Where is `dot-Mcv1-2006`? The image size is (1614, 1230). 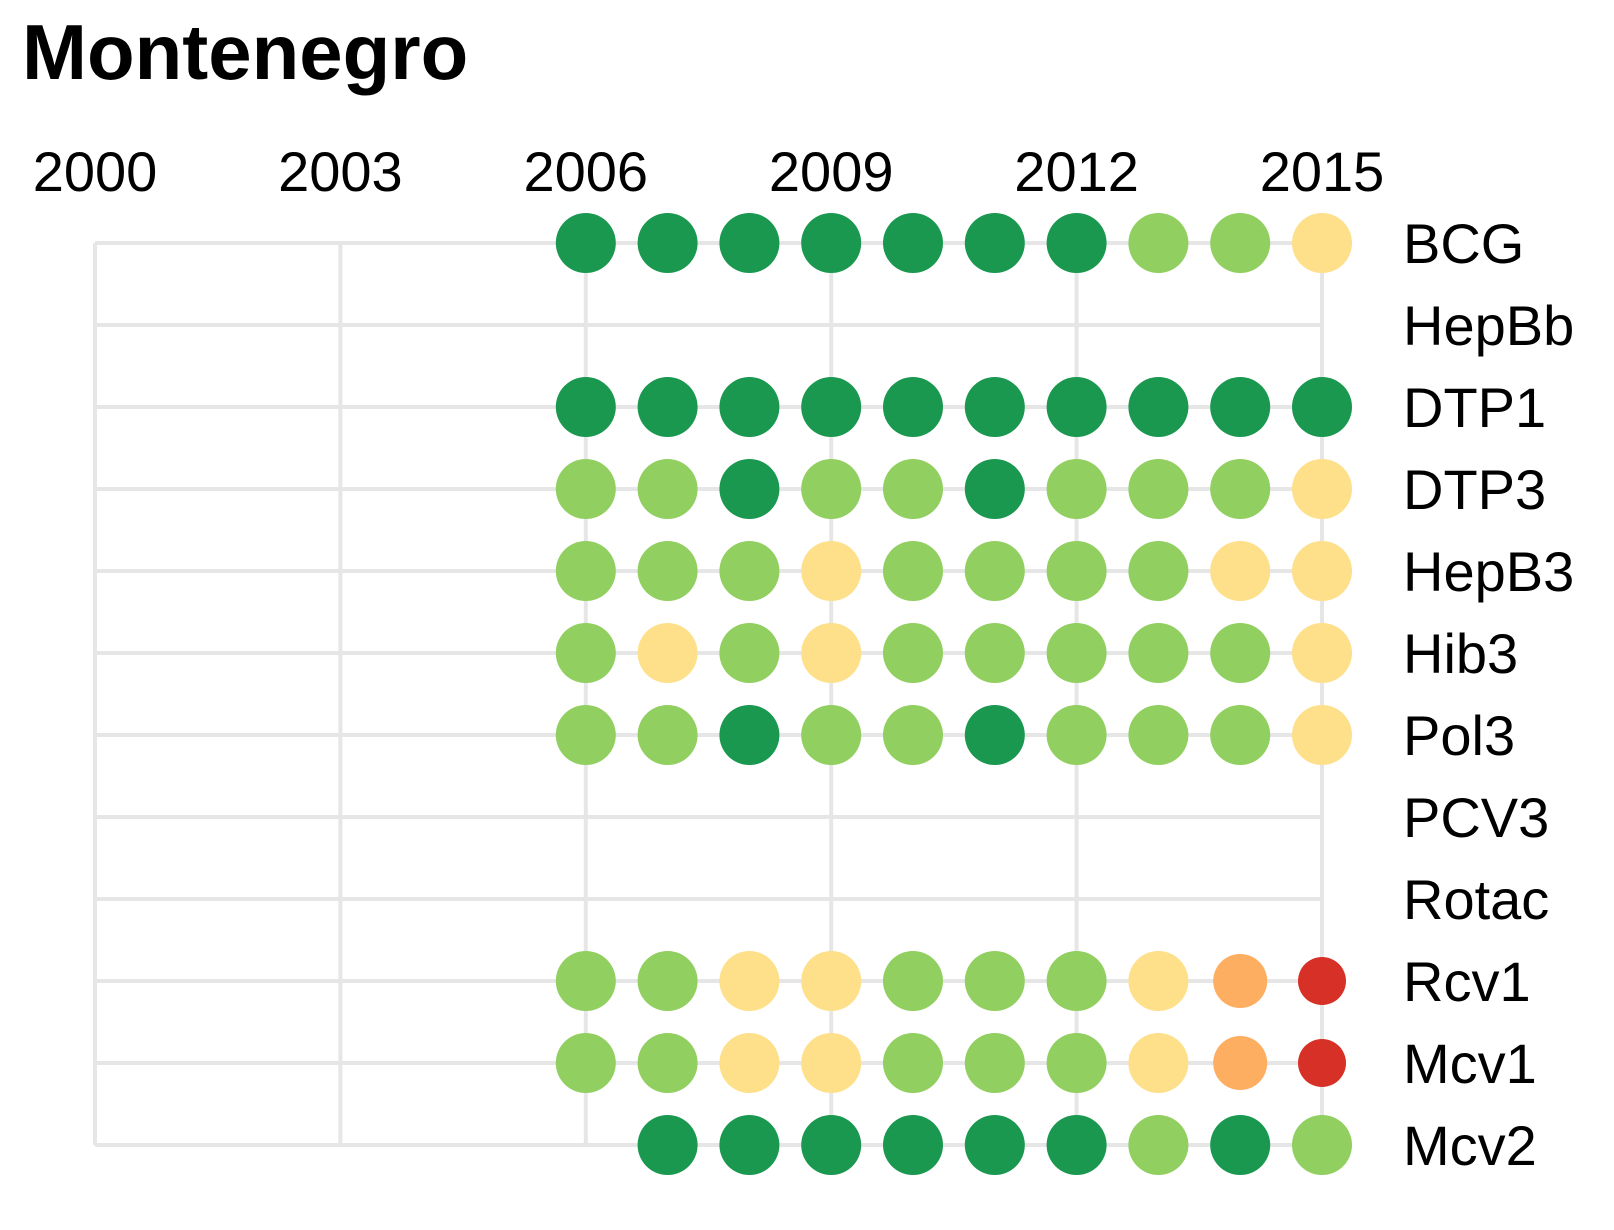
dot-Mcv1-2006 is located at coordinates (585, 1063).